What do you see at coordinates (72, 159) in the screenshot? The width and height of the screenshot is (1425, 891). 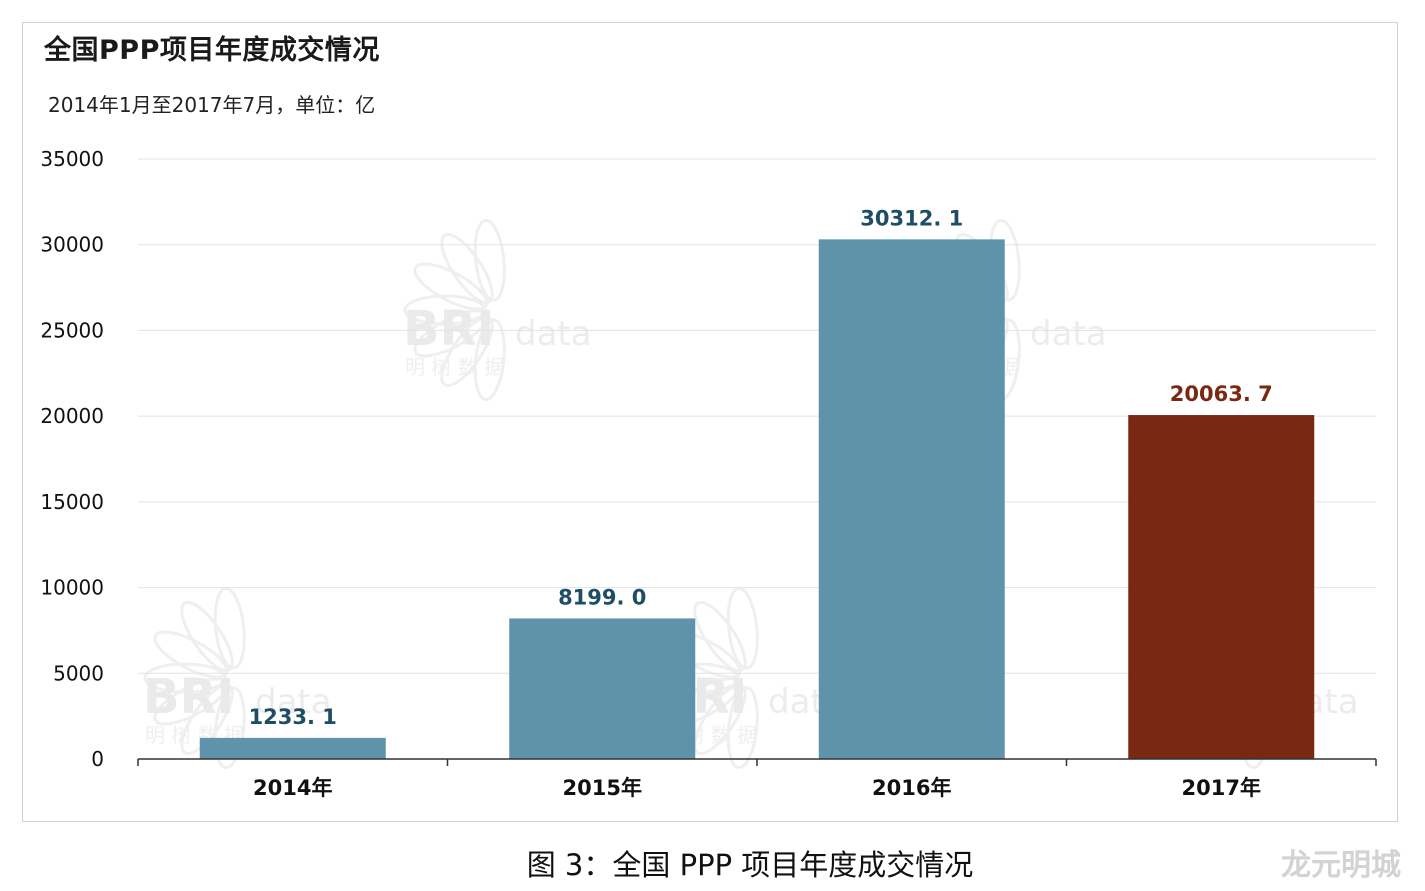 I see `y-tick-label: 35000` at bounding box center [72, 159].